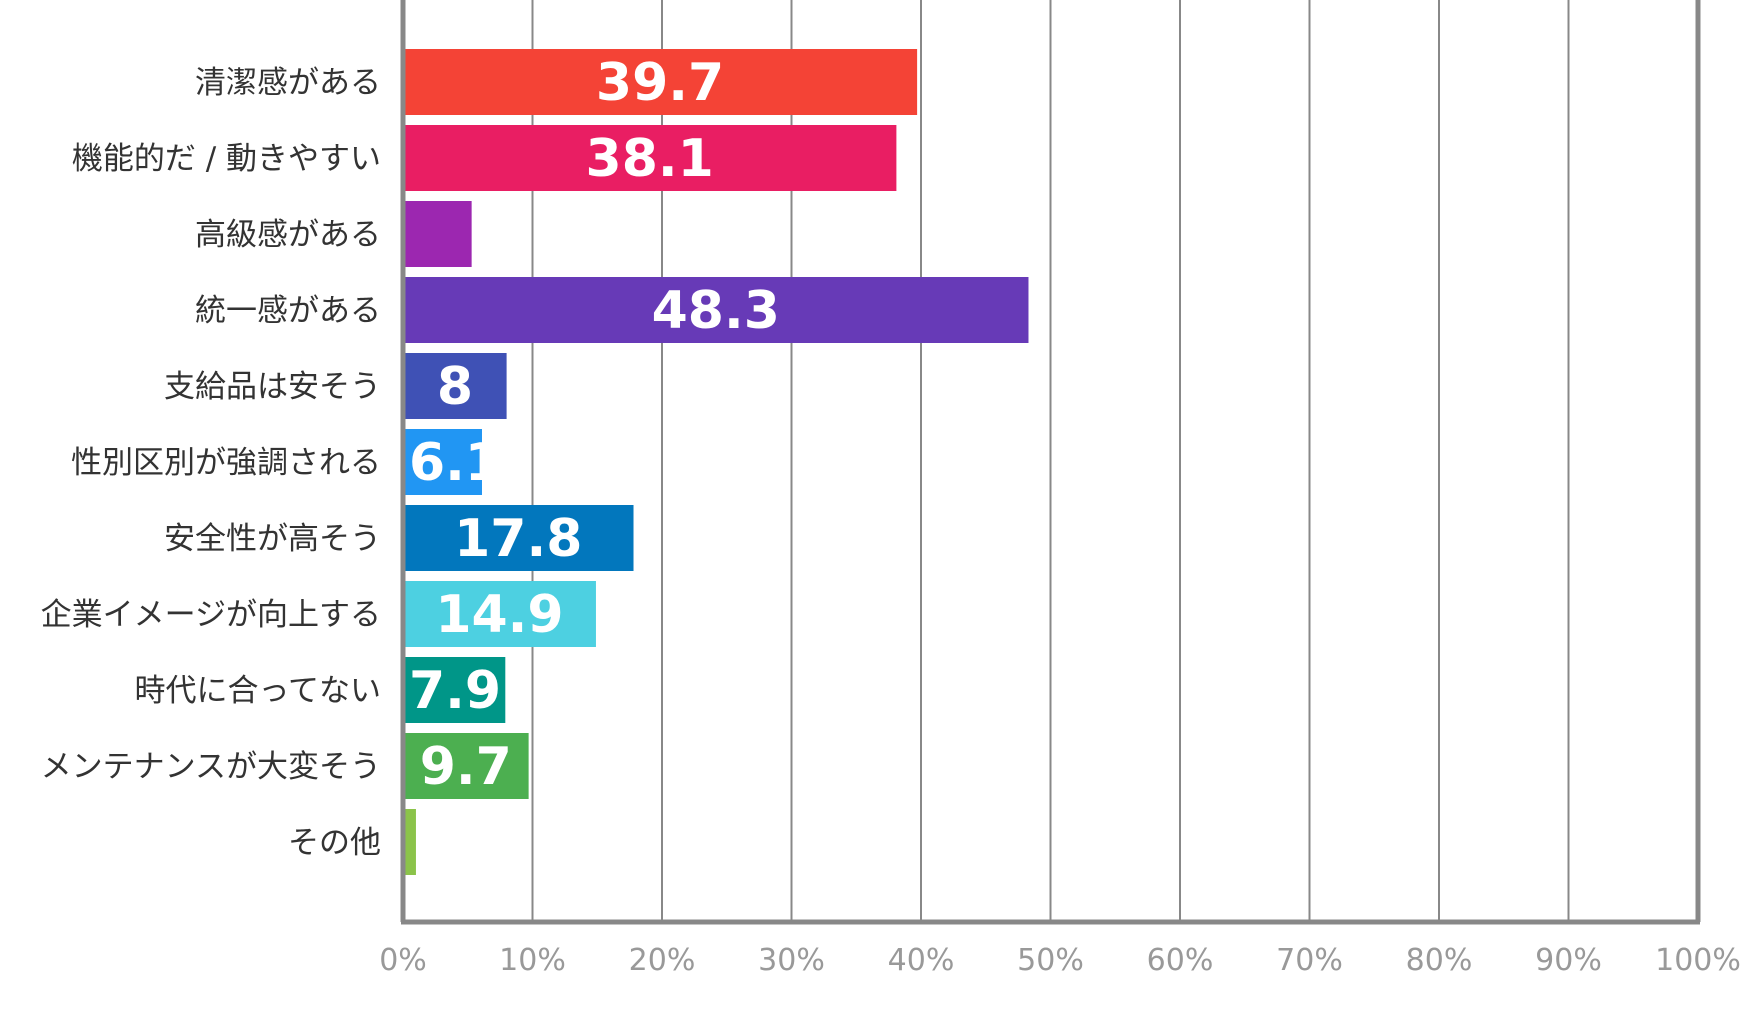  I want to click on category-label: 清潔感がある, so click(288, 83).